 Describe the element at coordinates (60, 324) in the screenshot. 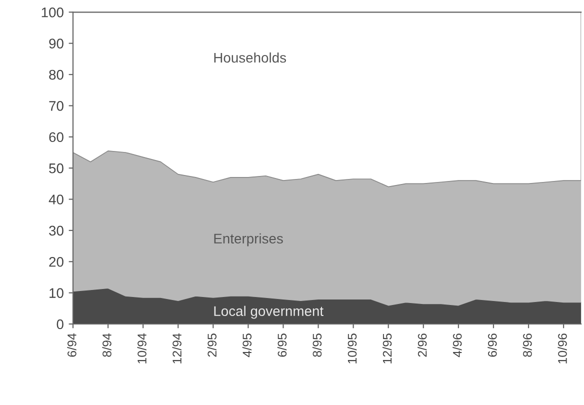

I see `y-tick-label: 0` at that location.